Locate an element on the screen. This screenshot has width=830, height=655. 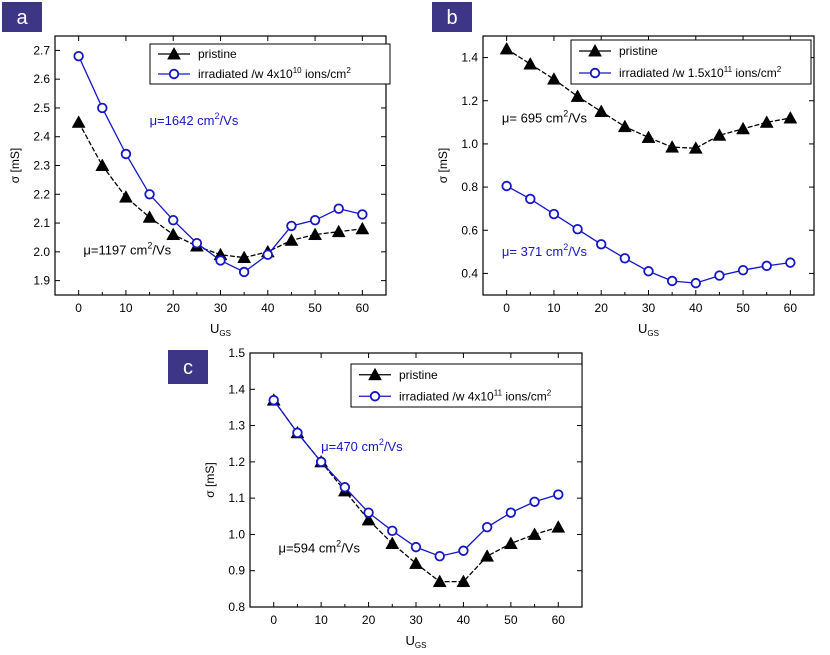
y-tick-label: 2.0 is located at coordinates (41, 252).